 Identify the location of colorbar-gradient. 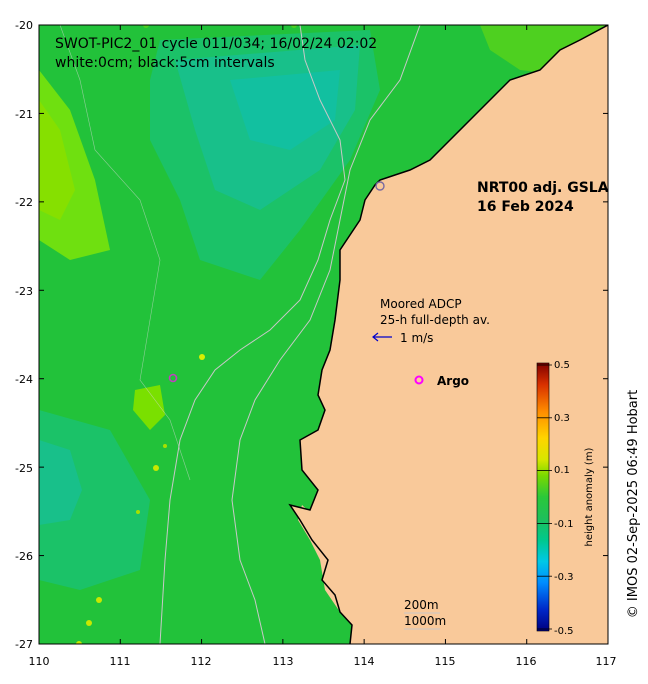
(543, 497).